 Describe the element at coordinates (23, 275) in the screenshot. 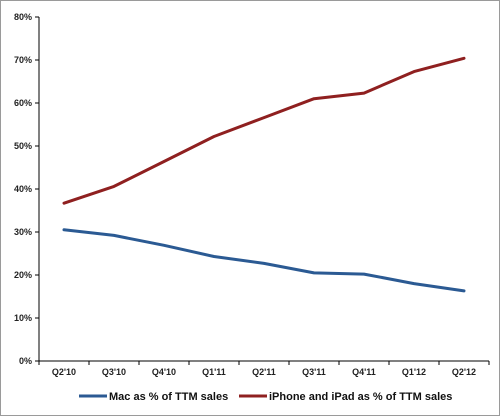

I see `y-tick-label: 20%` at that location.